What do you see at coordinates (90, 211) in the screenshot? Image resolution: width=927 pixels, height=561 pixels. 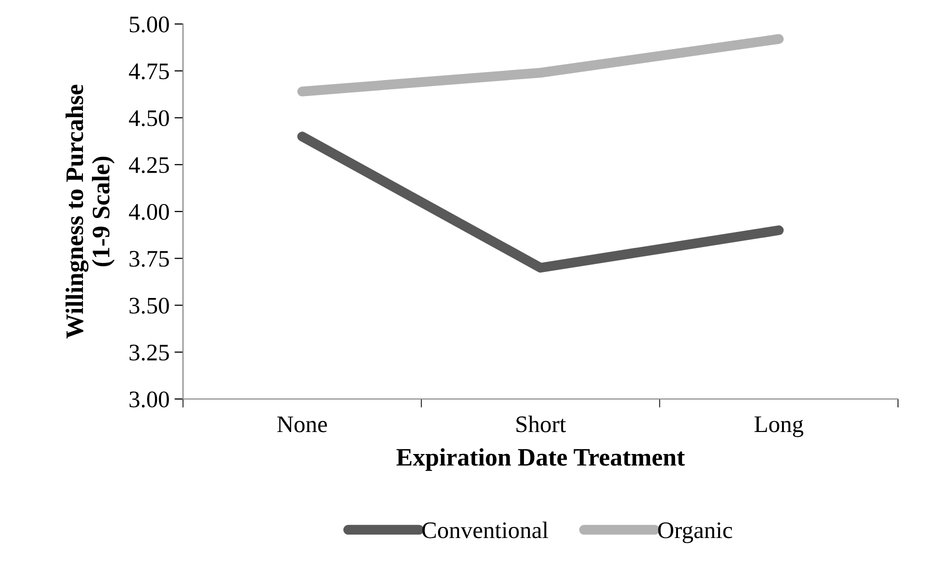 I see `y-axis-title: Willingness to Purcahse (1-9 Scale)` at bounding box center [90, 211].